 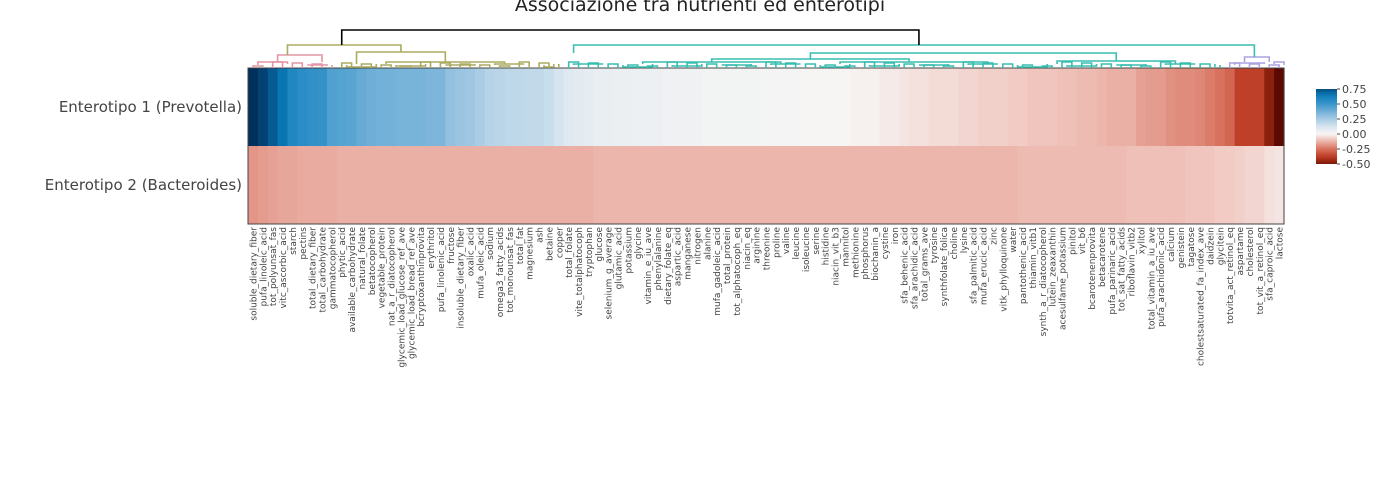 I want to click on column-label: oxalic_acid, so click(x=472, y=251).